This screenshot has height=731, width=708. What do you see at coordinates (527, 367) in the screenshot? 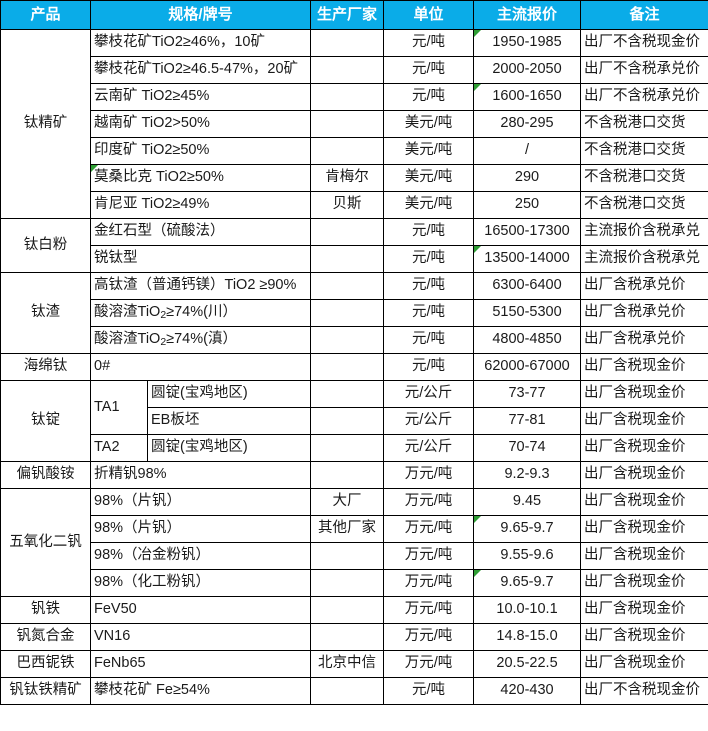
I see `price-cell: 62000-67000` at bounding box center [527, 367].